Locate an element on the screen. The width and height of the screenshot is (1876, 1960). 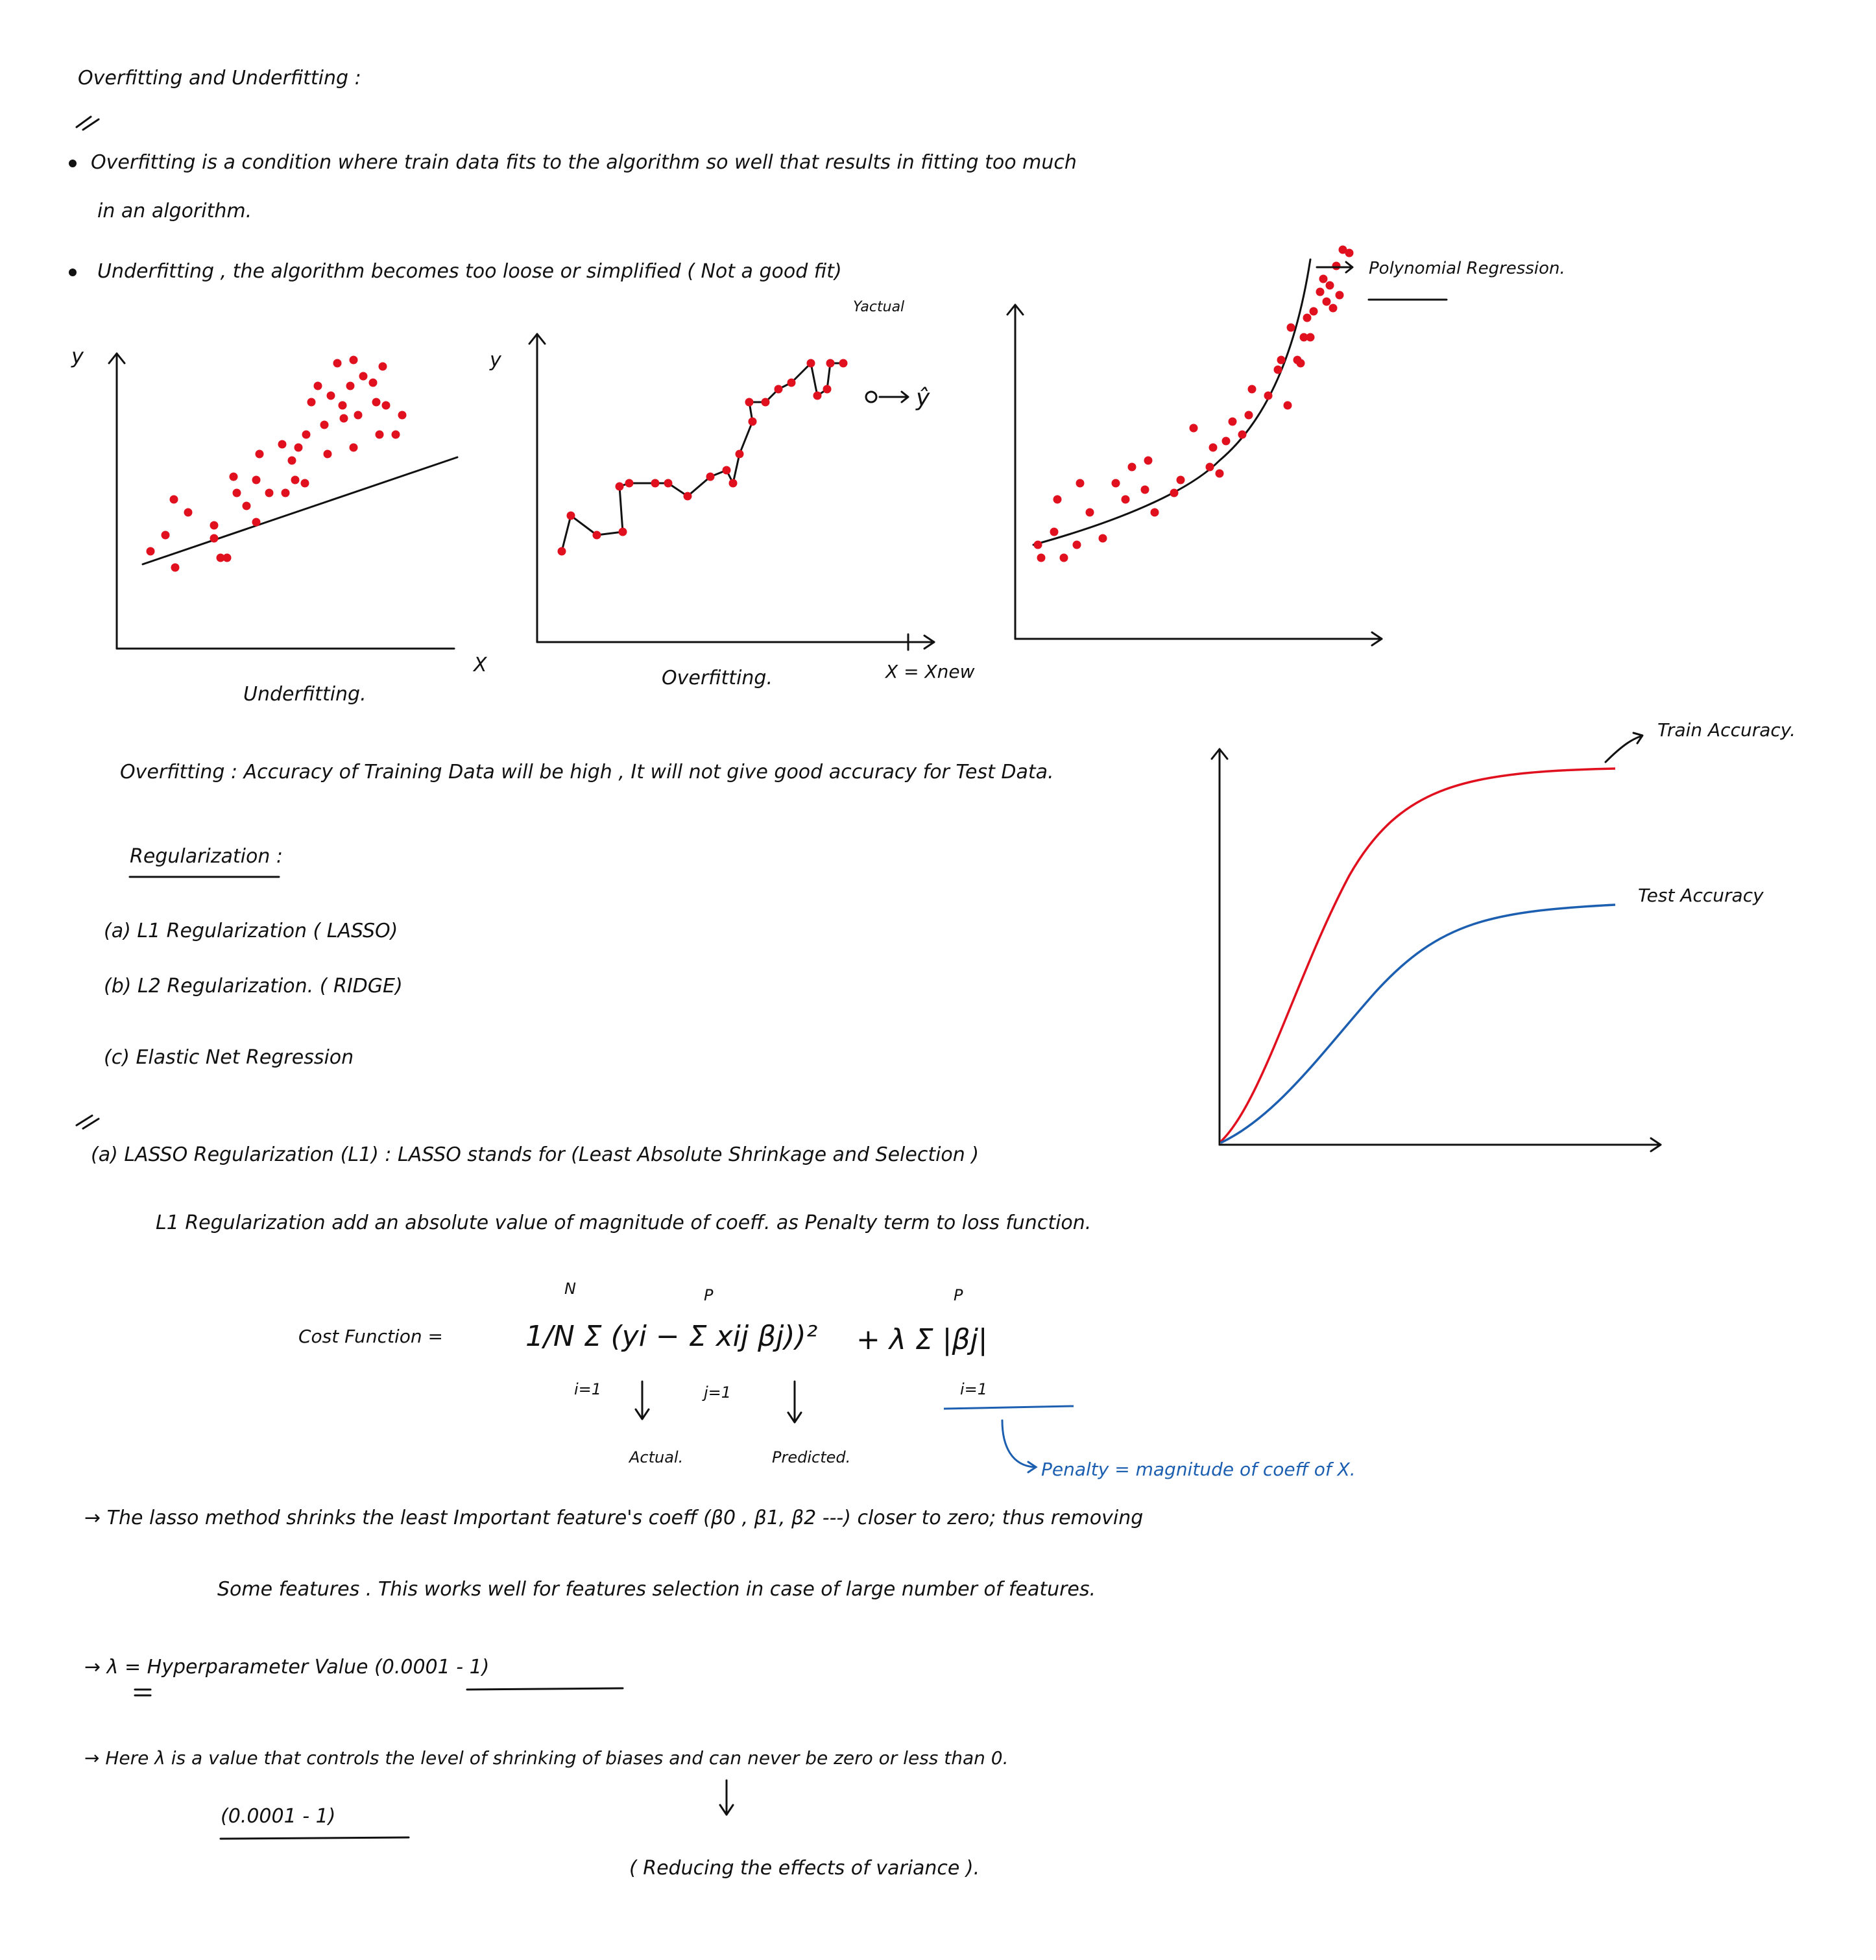
x-axis-label: X is located at coordinates (480, 665).